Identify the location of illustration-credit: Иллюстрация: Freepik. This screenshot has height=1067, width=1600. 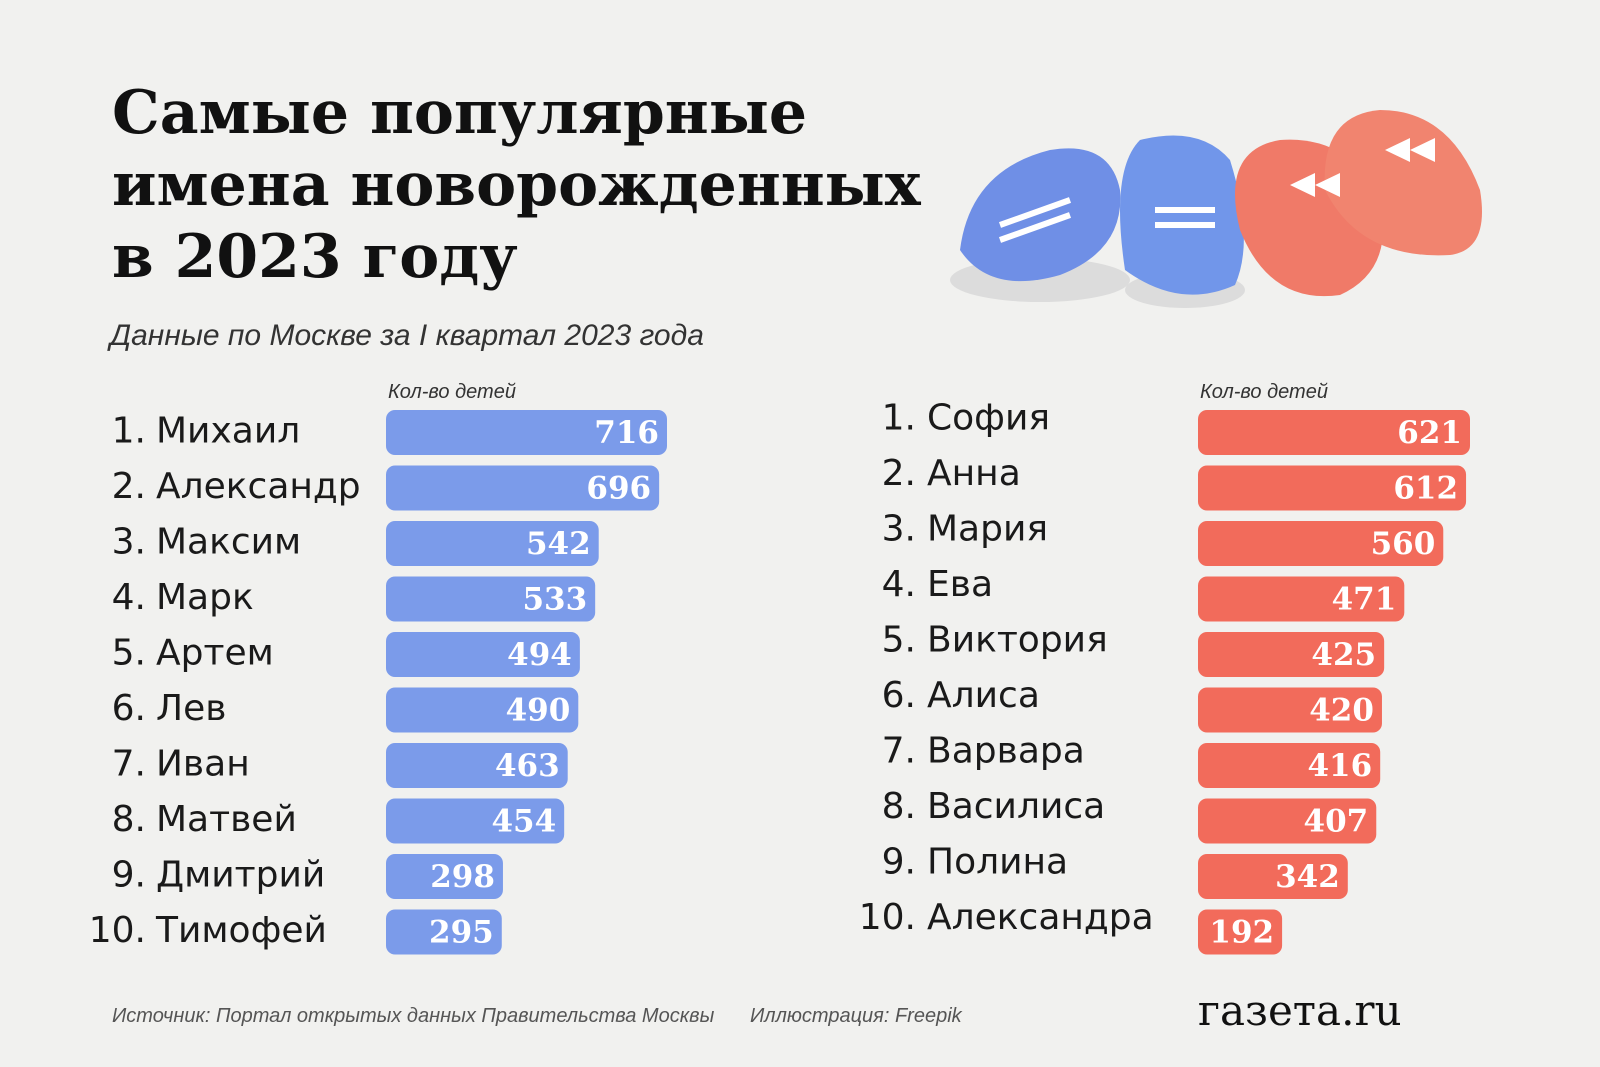
(856, 1016).